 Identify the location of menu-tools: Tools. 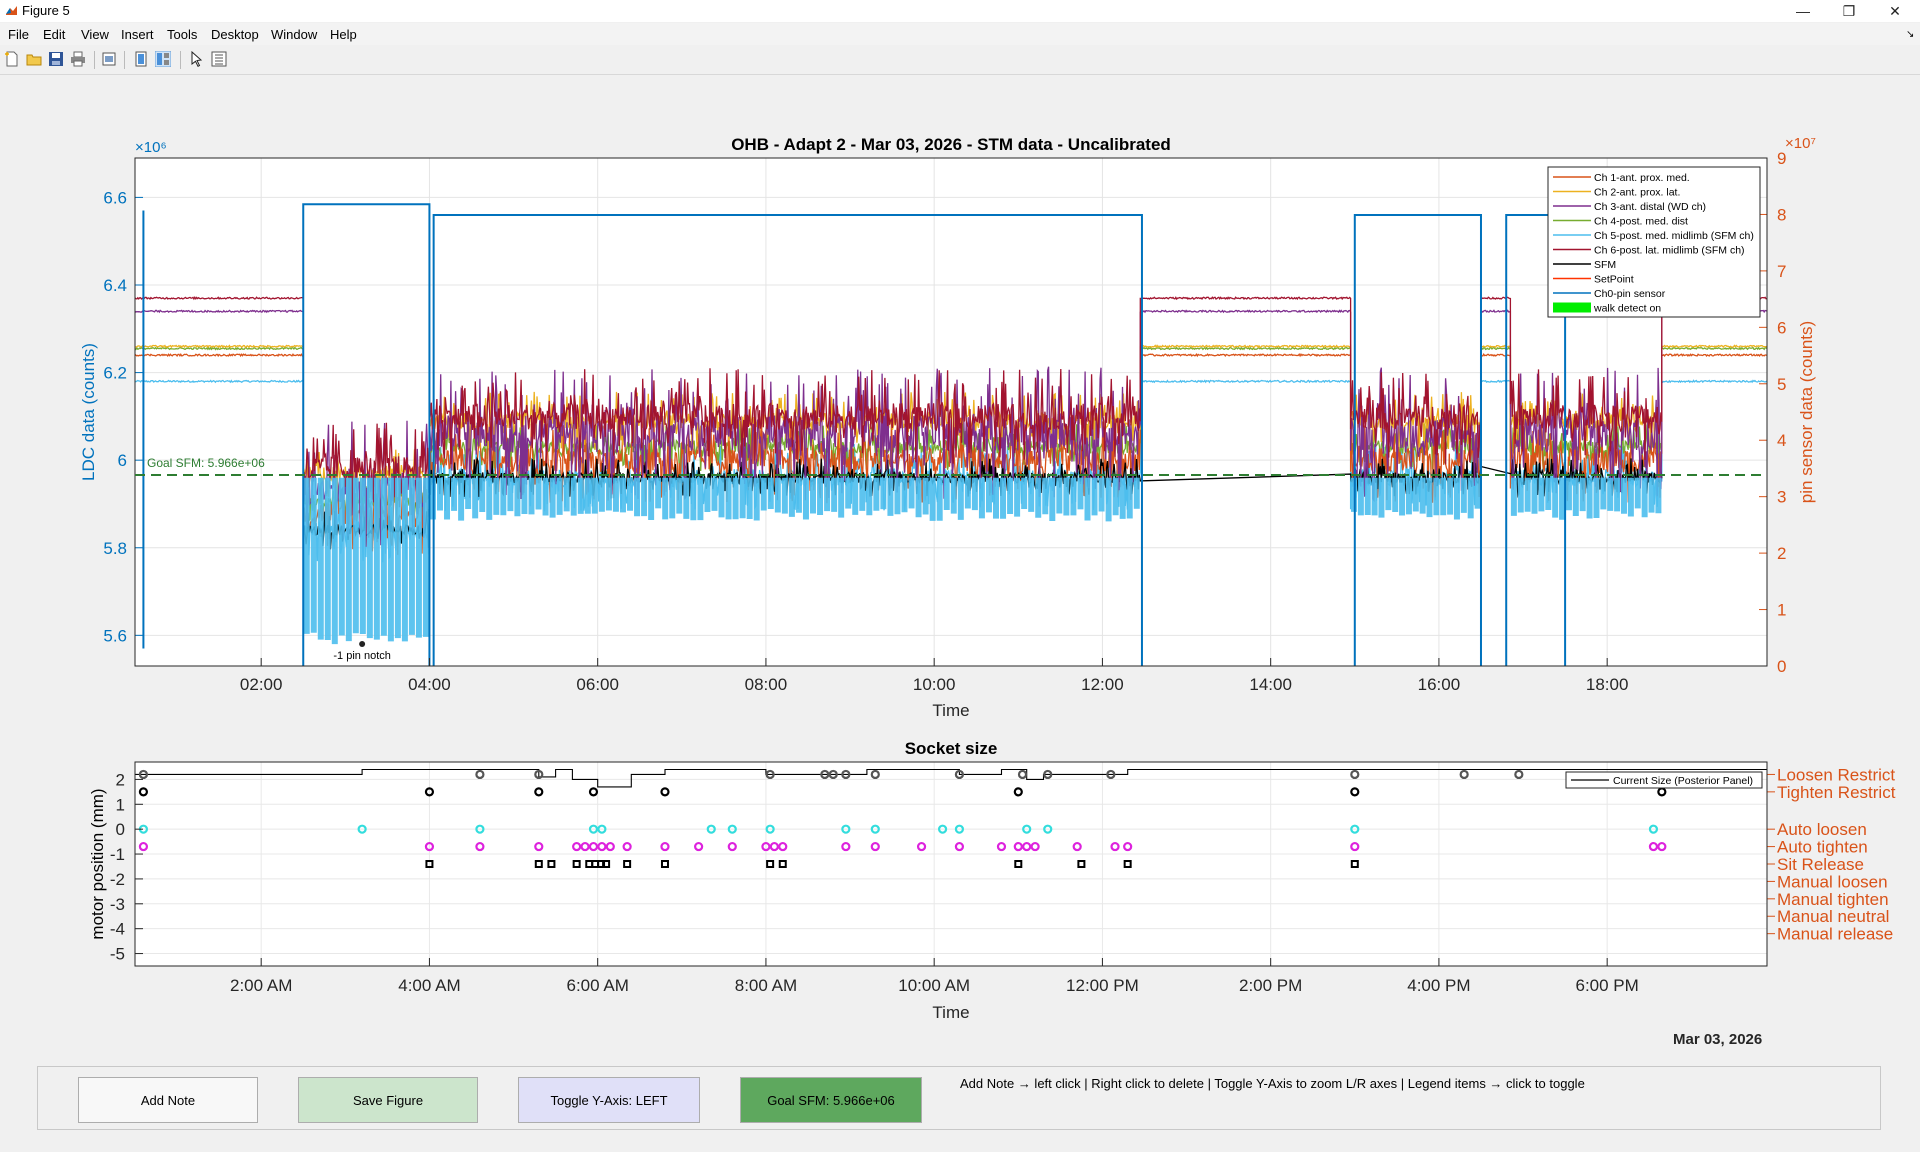
(182, 34).